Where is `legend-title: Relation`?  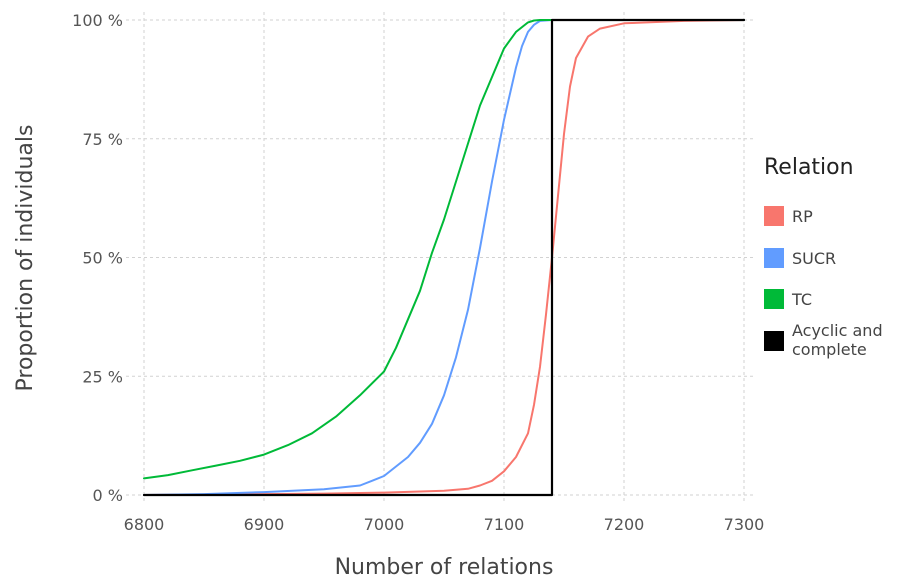
legend-title: Relation is located at coordinates (809, 167).